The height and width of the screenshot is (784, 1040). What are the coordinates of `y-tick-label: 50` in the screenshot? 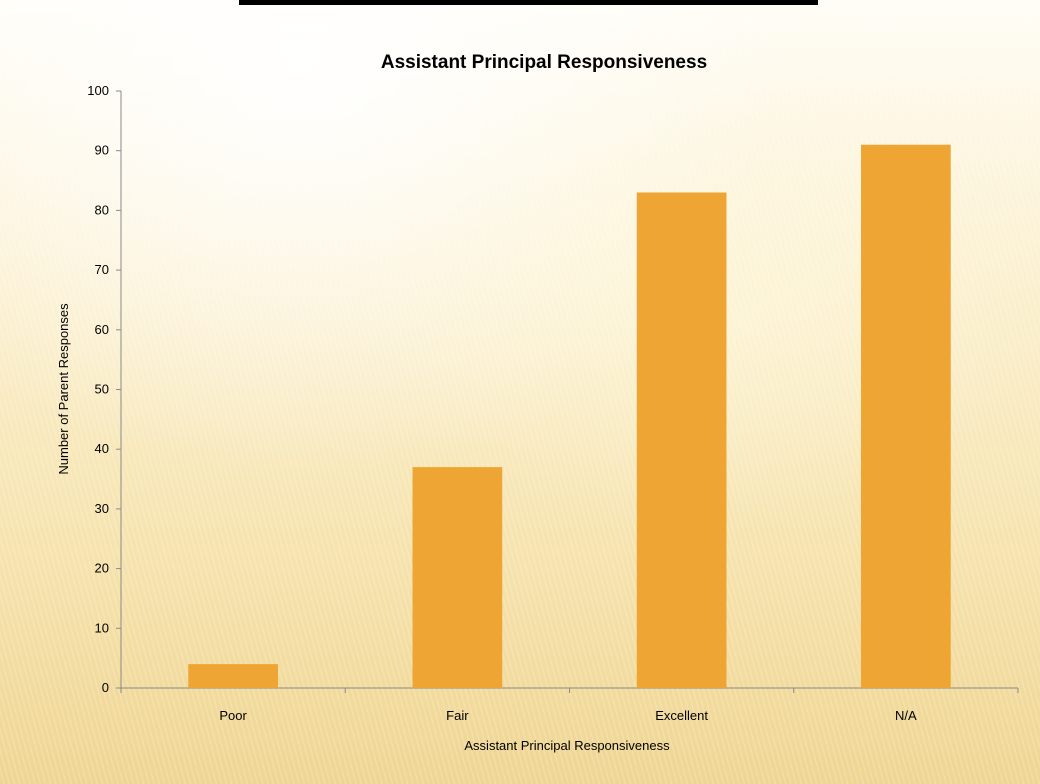 It's located at (102, 389).